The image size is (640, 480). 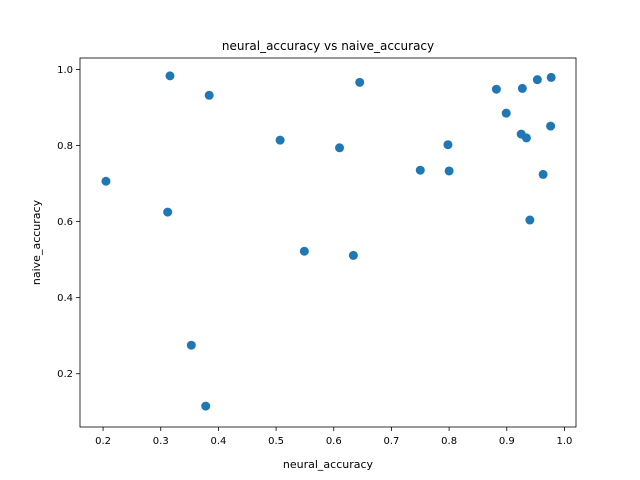 I want to click on x-tick-label: 0.2, so click(x=103, y=441).